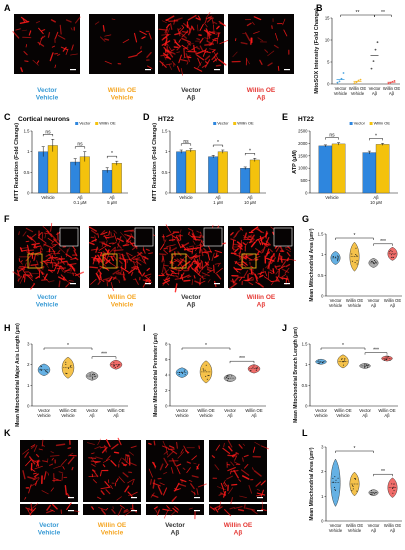 This screenshot has height=550, width=405. I want to click on legend-label: Vector, so click(360, 123).